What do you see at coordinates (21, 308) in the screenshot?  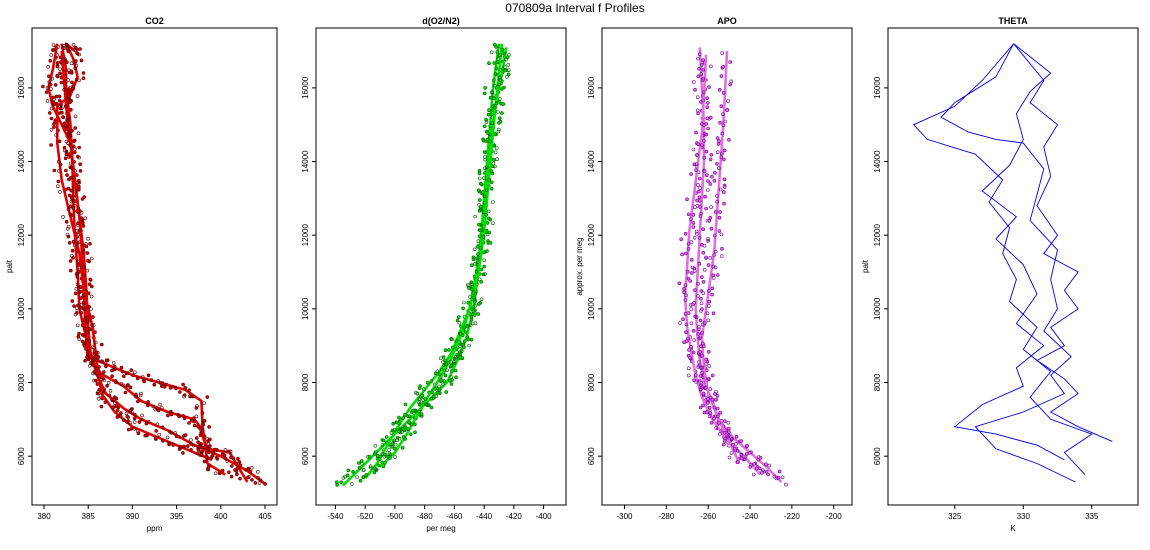 I see `y-tick-label: 10000` at bounding box center [21, 308].